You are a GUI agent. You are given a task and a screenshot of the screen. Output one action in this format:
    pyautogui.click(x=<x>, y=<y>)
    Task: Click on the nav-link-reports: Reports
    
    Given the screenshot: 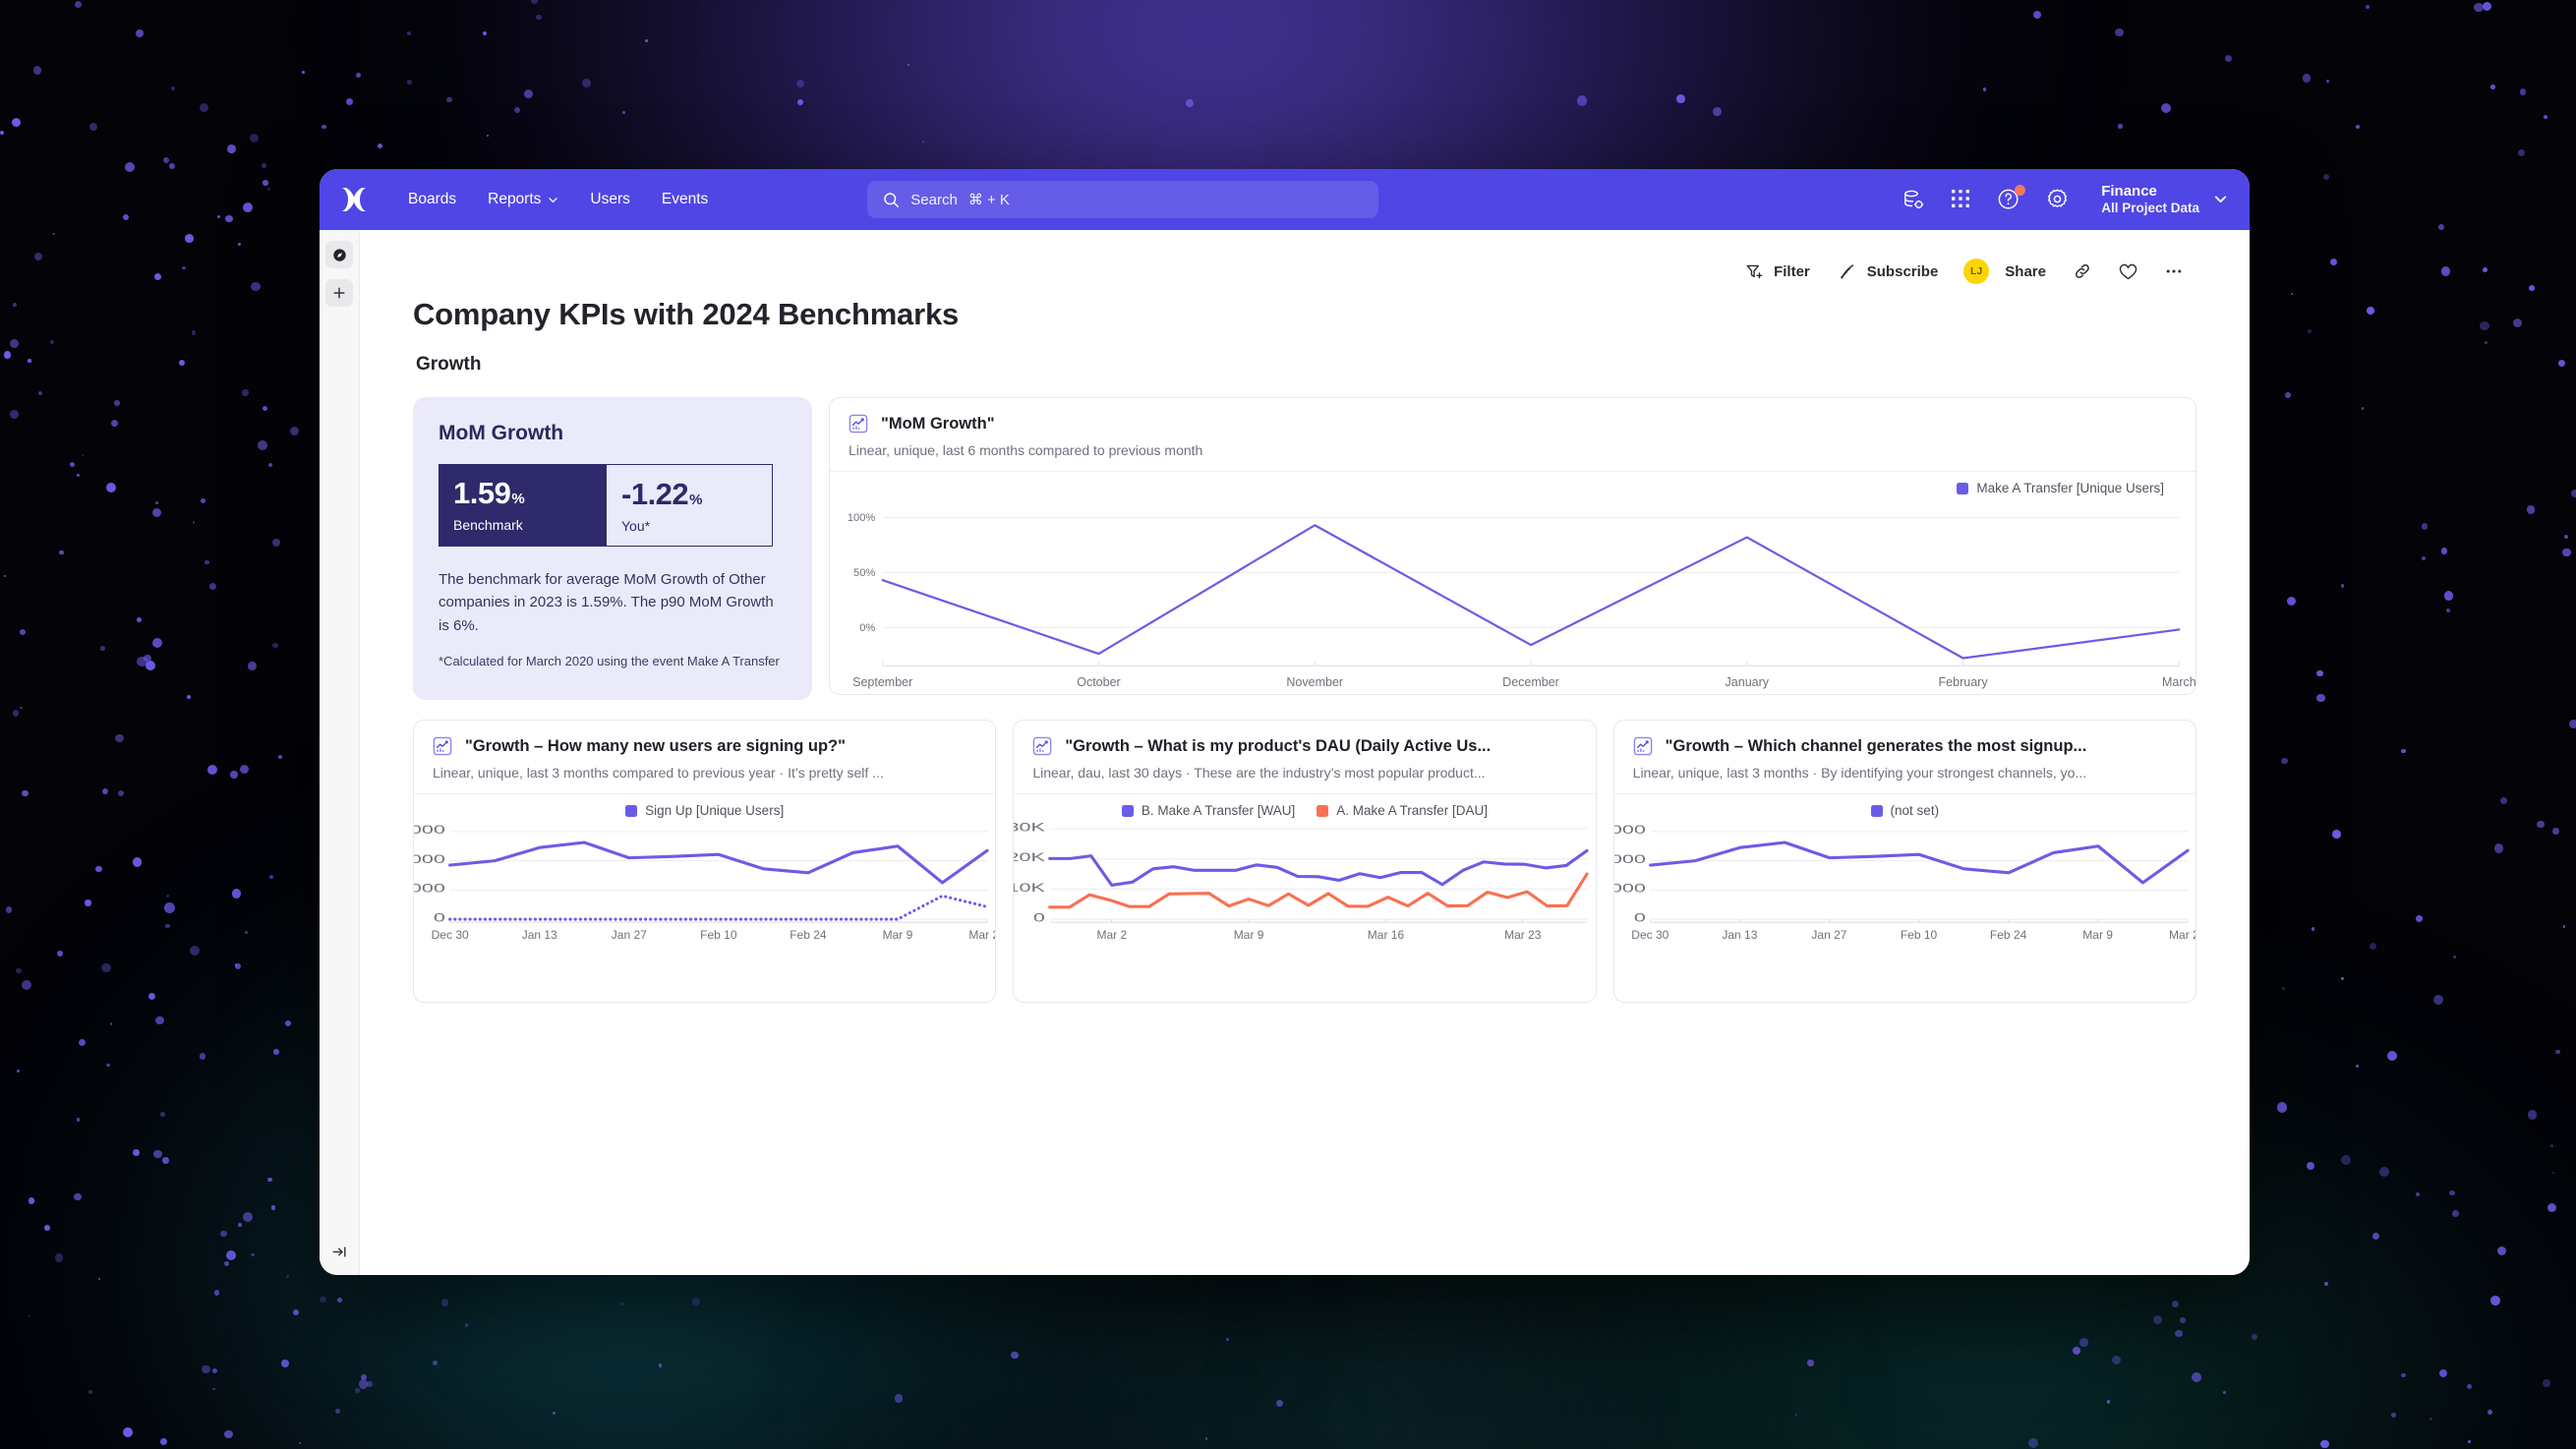 What is the action you would take?
    pyautogui.click(x=523, y=199)
    